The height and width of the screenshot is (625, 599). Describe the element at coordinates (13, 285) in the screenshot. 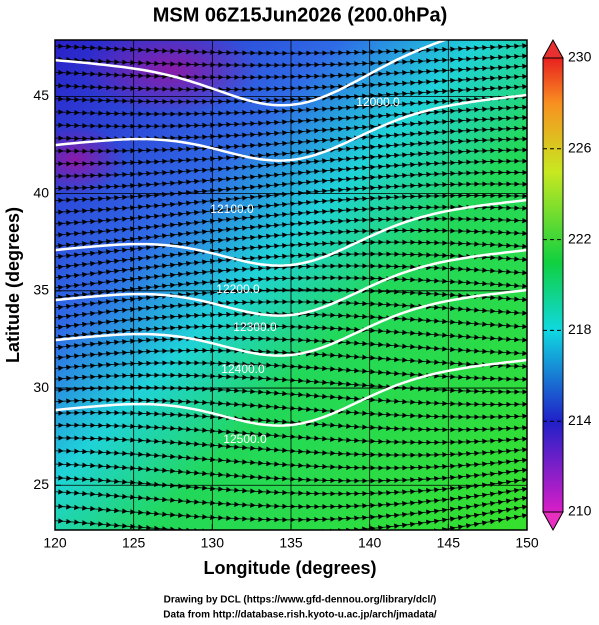

I see `y-axis-label: Latitude (degrees)` at that location.